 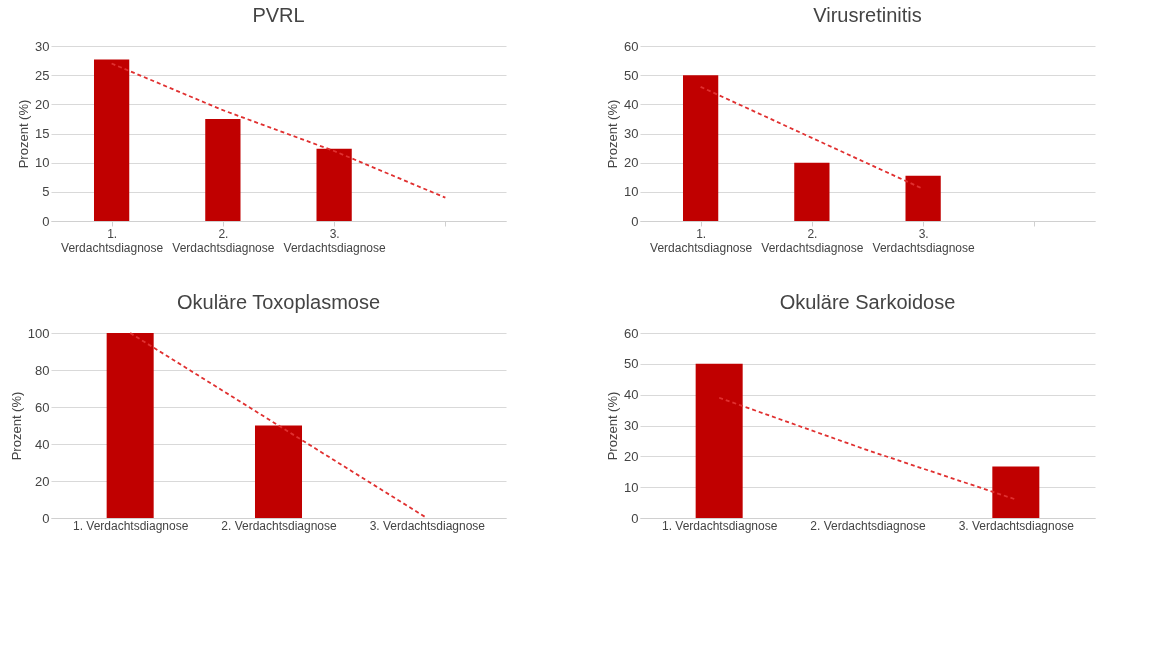 What do you see at coordinates (278, 302) in the screenshot?
I see `chart-title: Okuläre Toxoplasmose` at bounding box center [278, 302].